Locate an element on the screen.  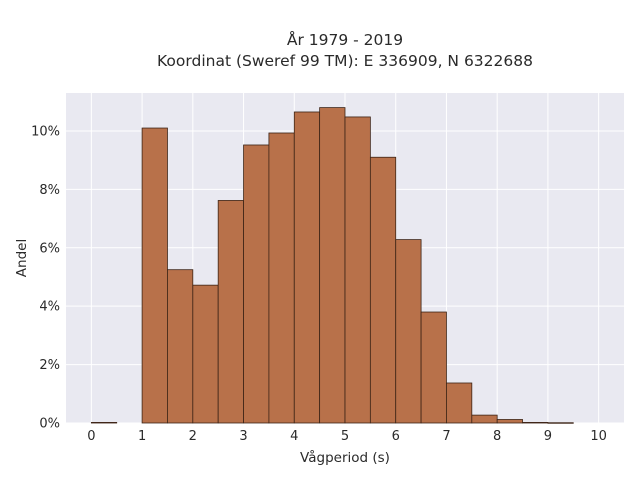
x-tick-label: 1 is located at coordinates (142, 436).